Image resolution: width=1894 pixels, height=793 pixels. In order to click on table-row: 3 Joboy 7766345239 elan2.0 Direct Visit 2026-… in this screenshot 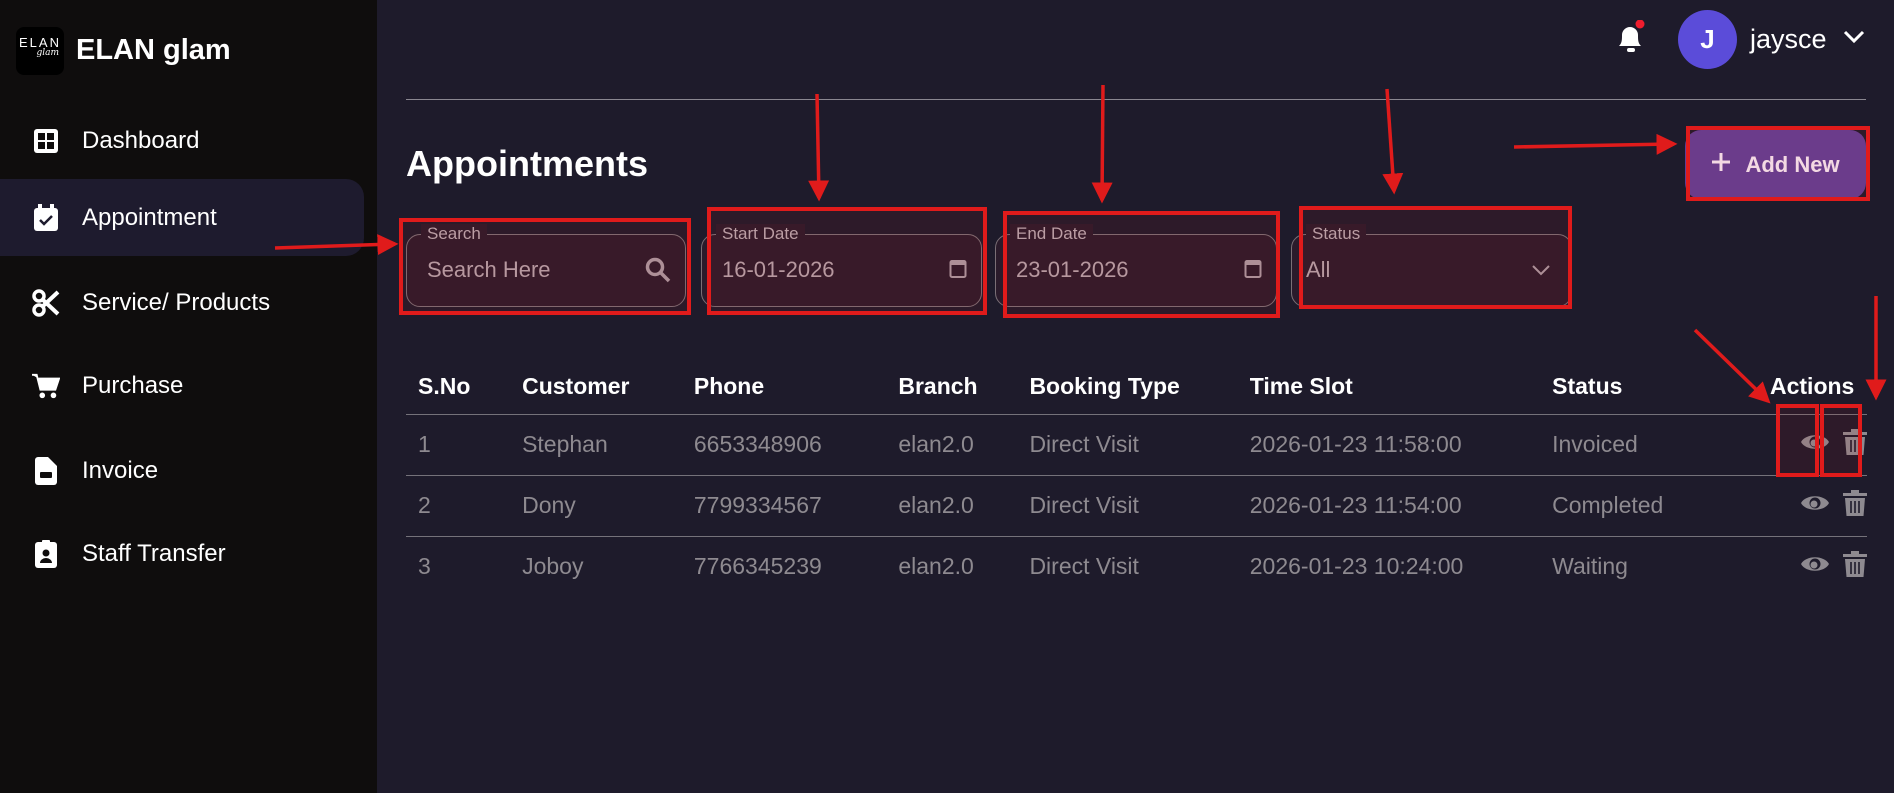, I will do `click(1136, 566)`.